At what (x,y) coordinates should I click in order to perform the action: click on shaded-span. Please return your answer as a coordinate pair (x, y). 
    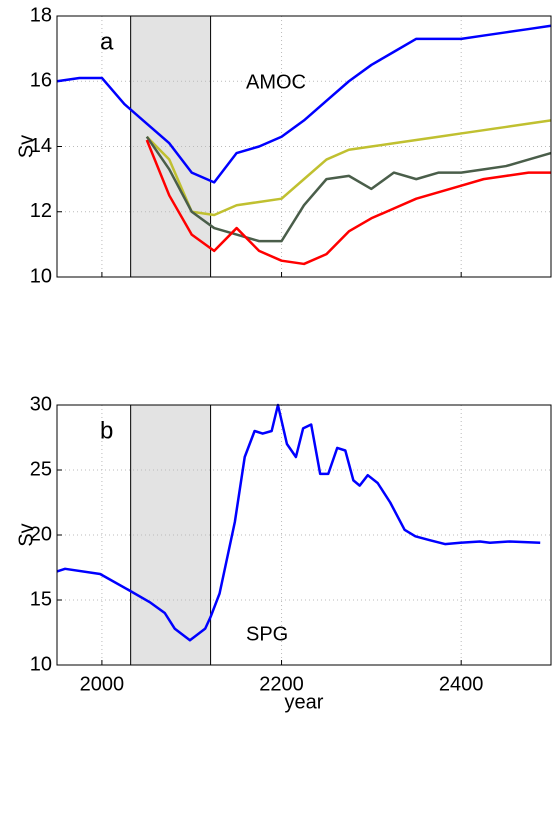
    Looking at the image, I should click on (171, 535).